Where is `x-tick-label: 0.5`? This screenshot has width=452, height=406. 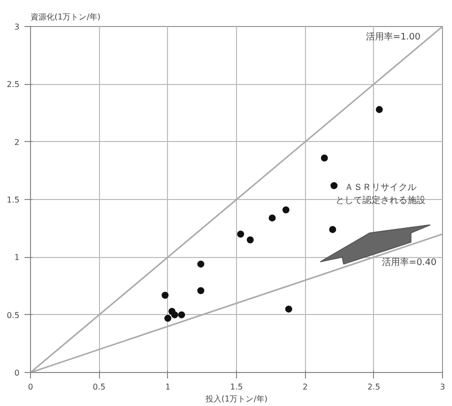
x-tick-label: 0.5 is located at coordinates (99, 387).